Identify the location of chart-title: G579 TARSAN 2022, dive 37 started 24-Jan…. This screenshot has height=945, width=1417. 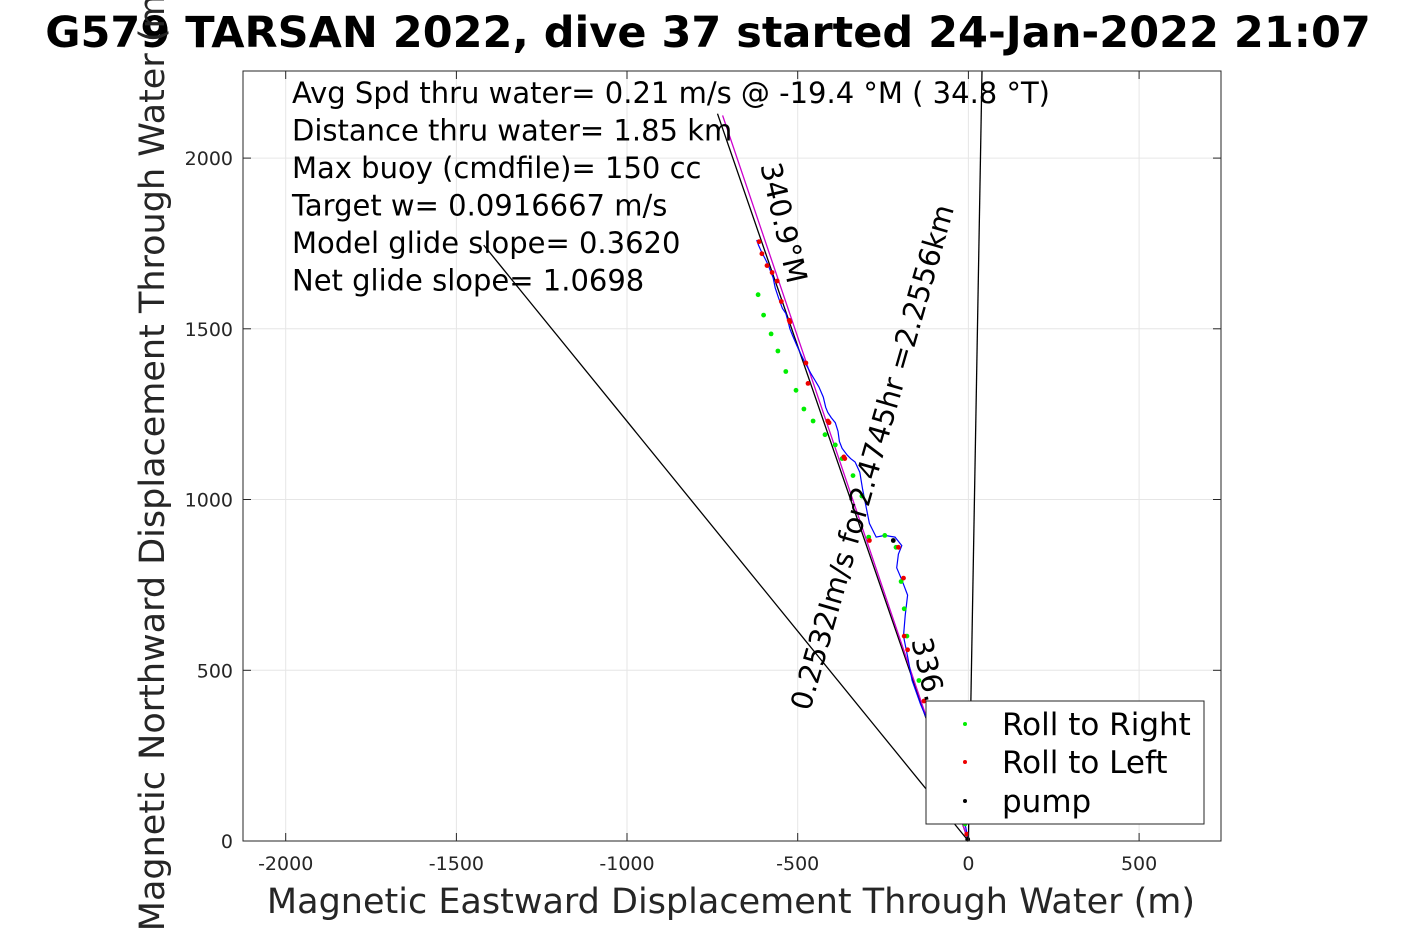
(708, 33).